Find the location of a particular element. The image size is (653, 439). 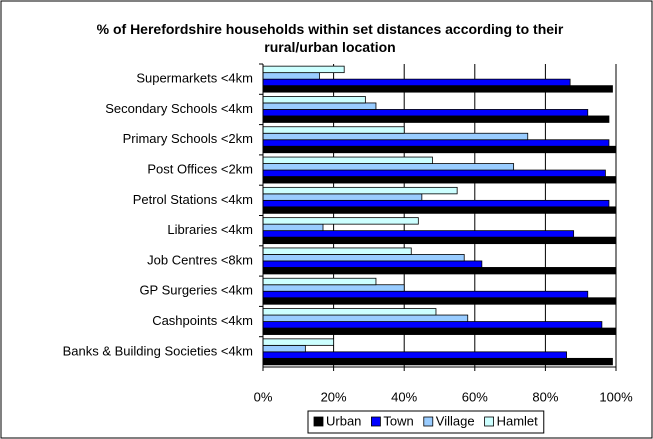

x-tick-label: 20% is located at coordinates (334, 396).